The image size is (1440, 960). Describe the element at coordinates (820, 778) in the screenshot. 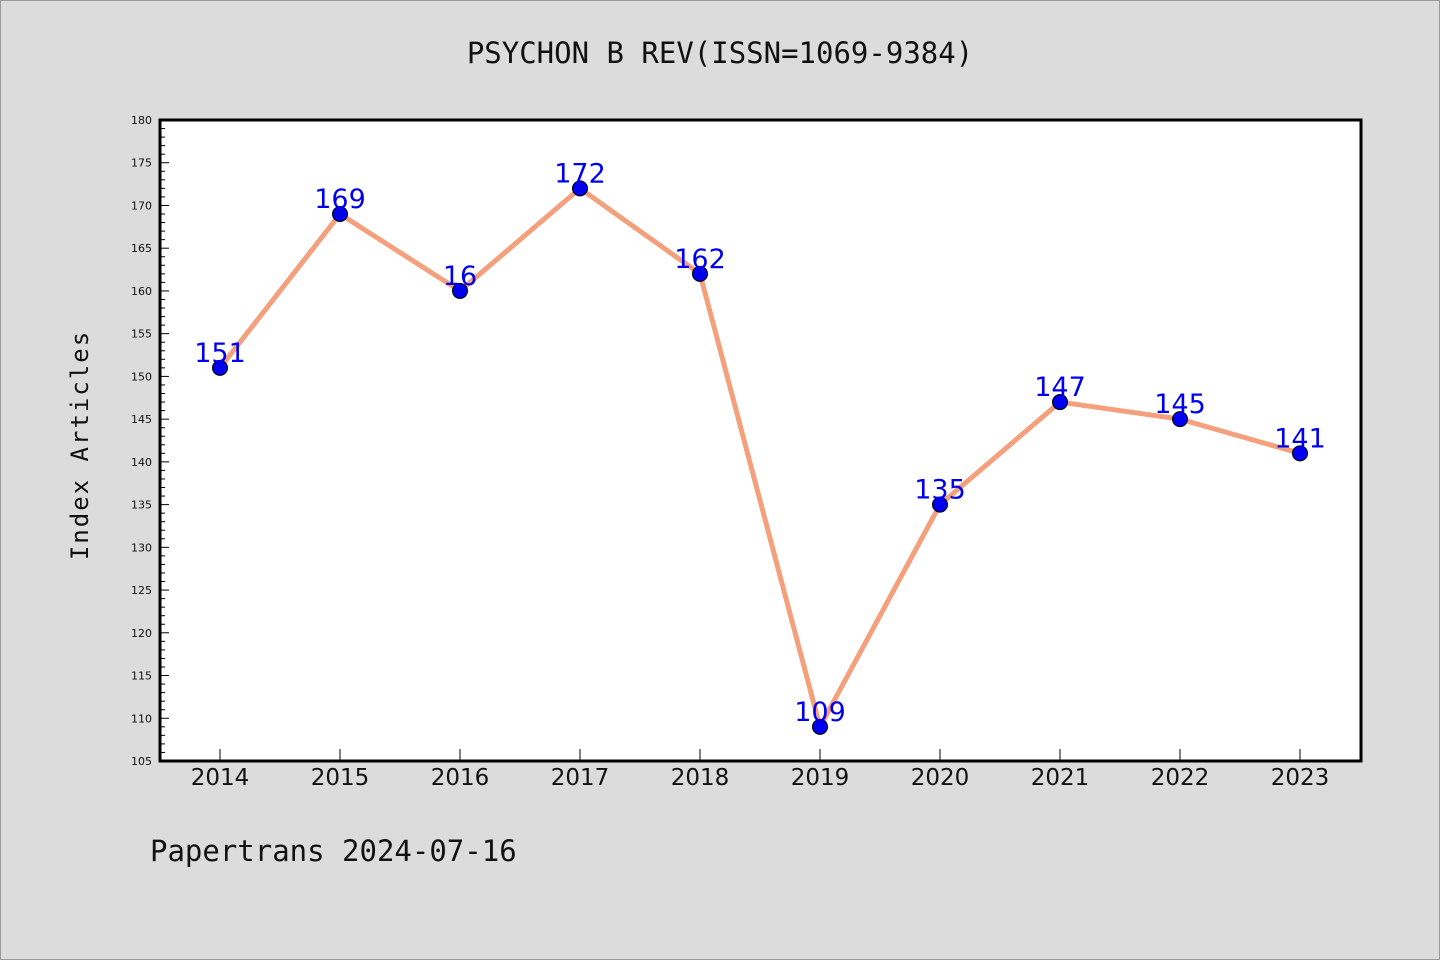

I see `x-tick-label: 2019` at that location.